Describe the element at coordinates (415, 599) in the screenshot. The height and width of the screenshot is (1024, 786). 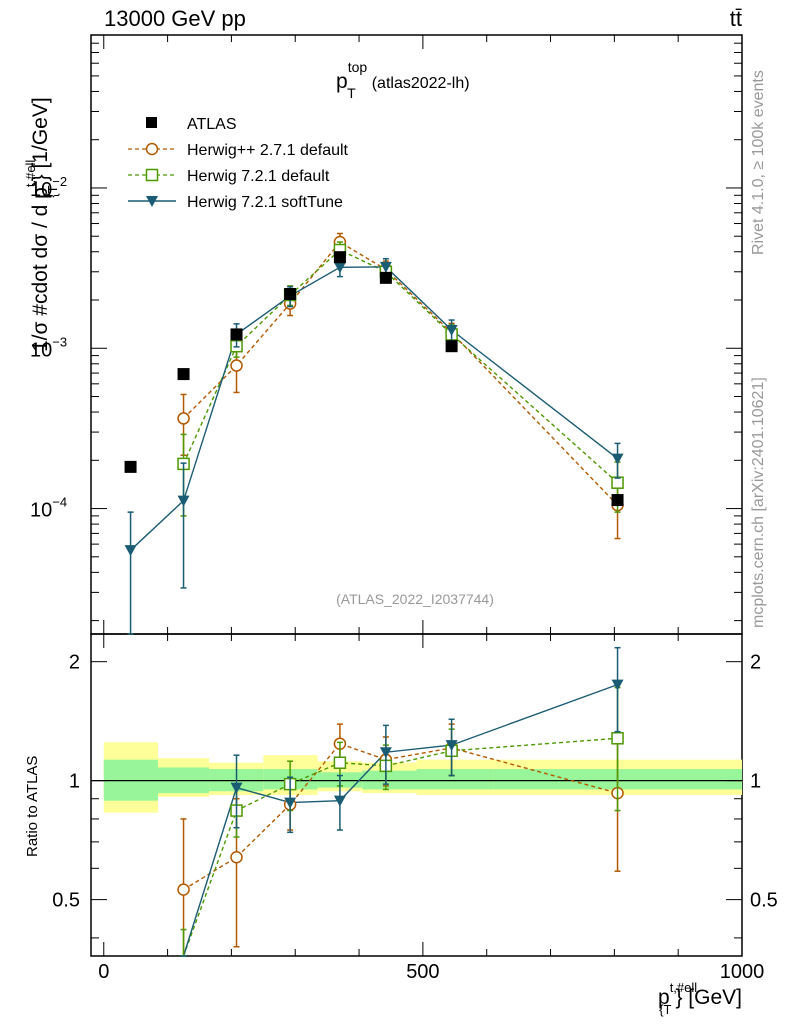
I see `analysis-id: (ATLAS_2022_I2037744)` at that location.